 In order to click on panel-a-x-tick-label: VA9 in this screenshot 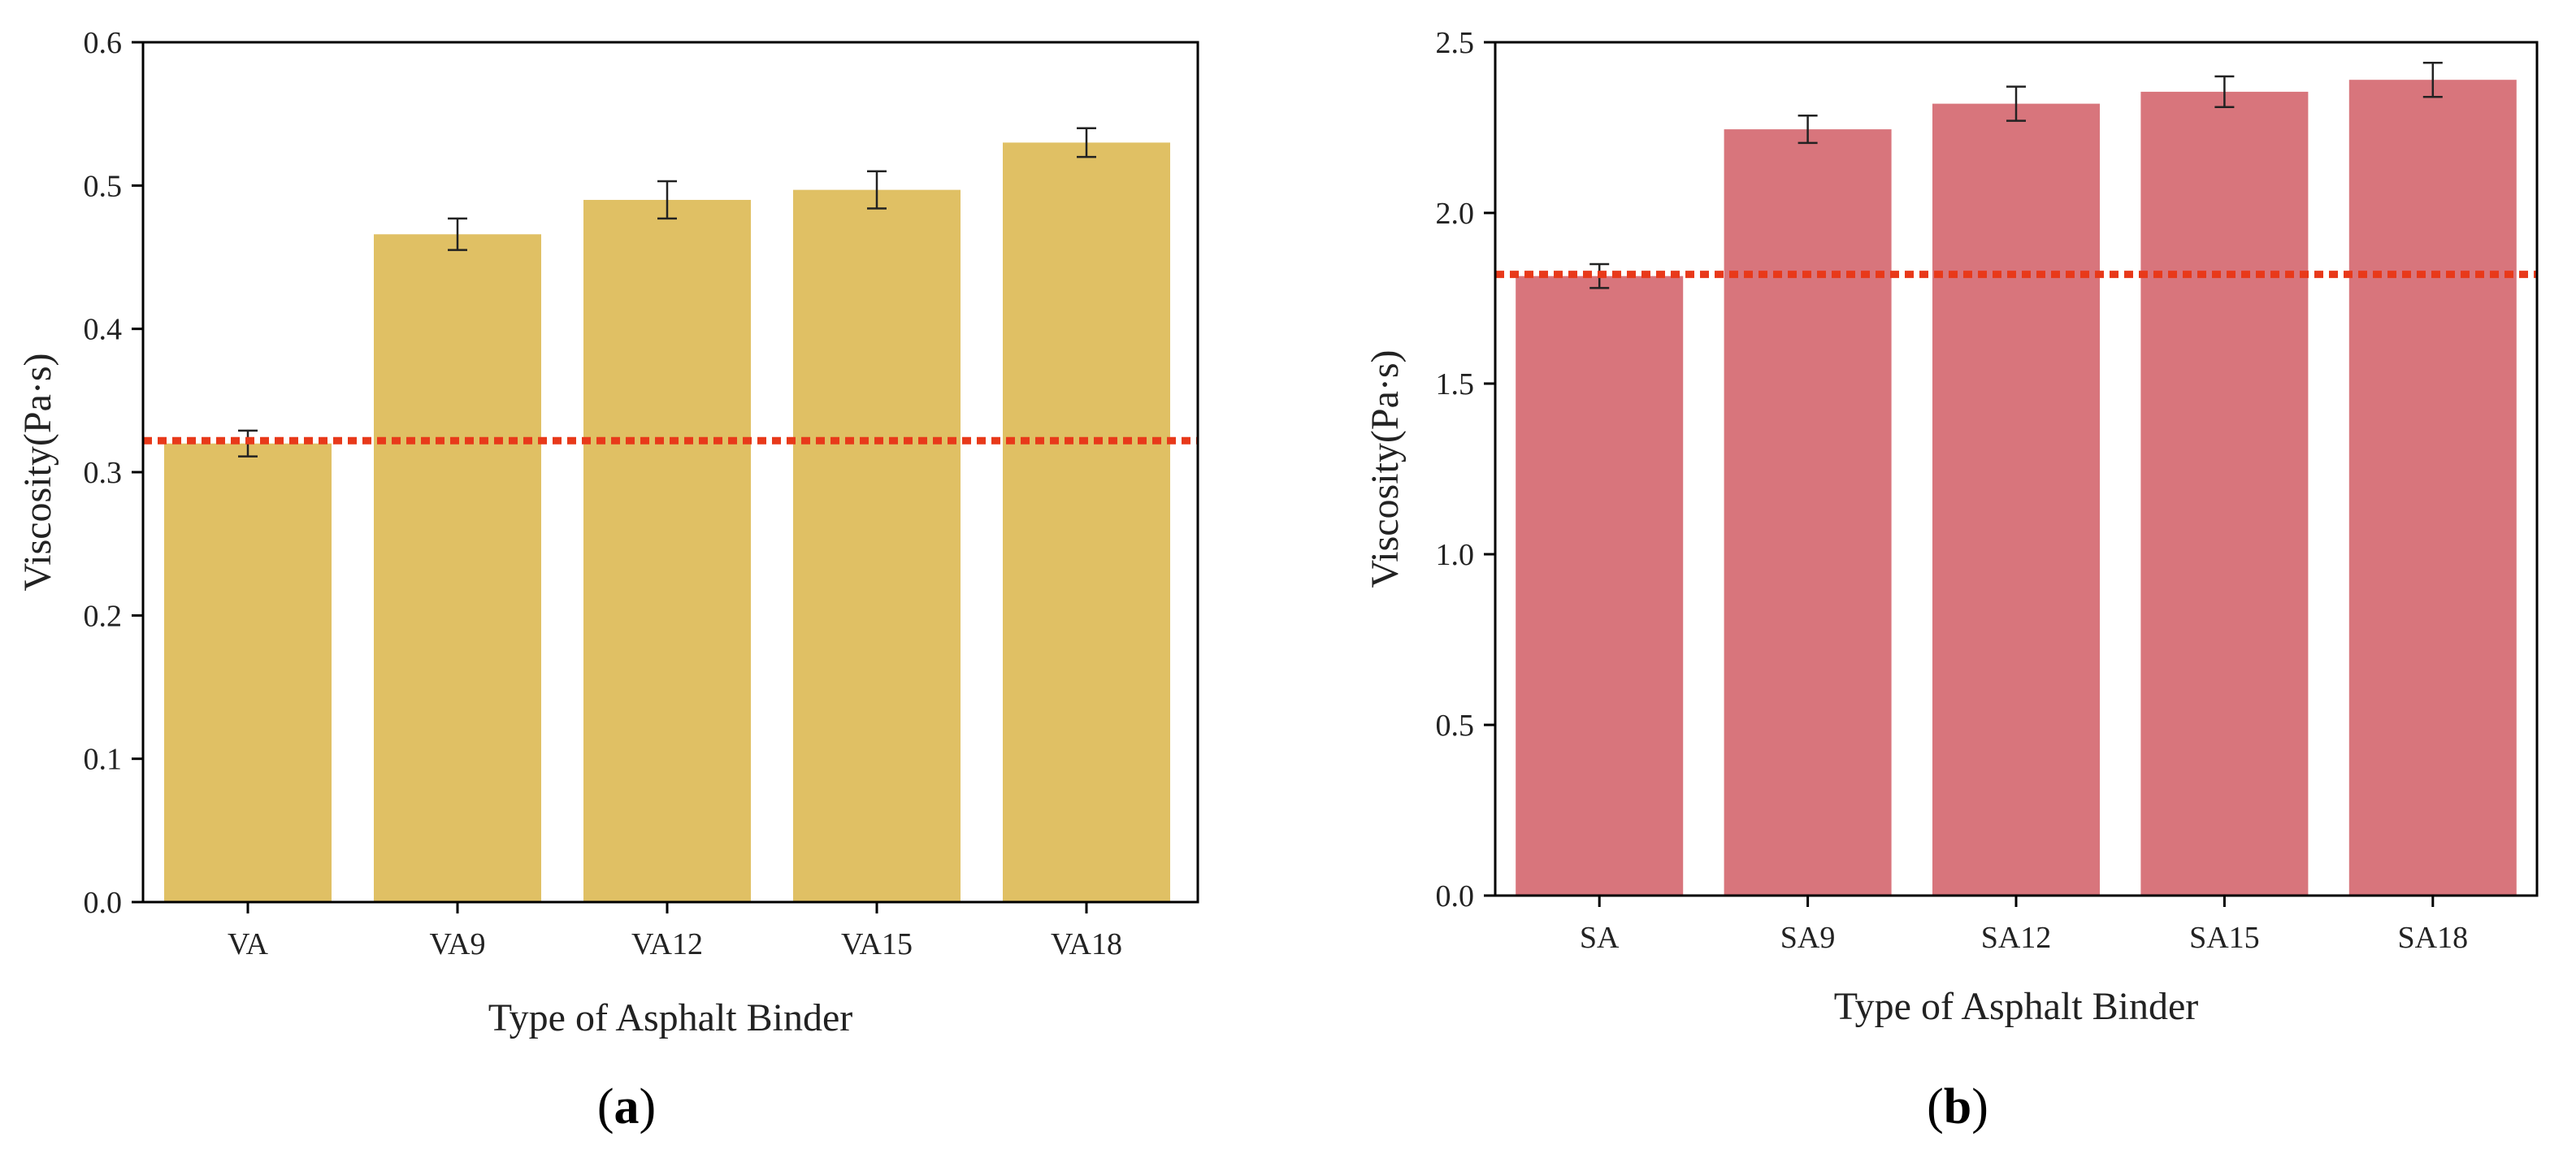, I will do `click(458, 944)`.